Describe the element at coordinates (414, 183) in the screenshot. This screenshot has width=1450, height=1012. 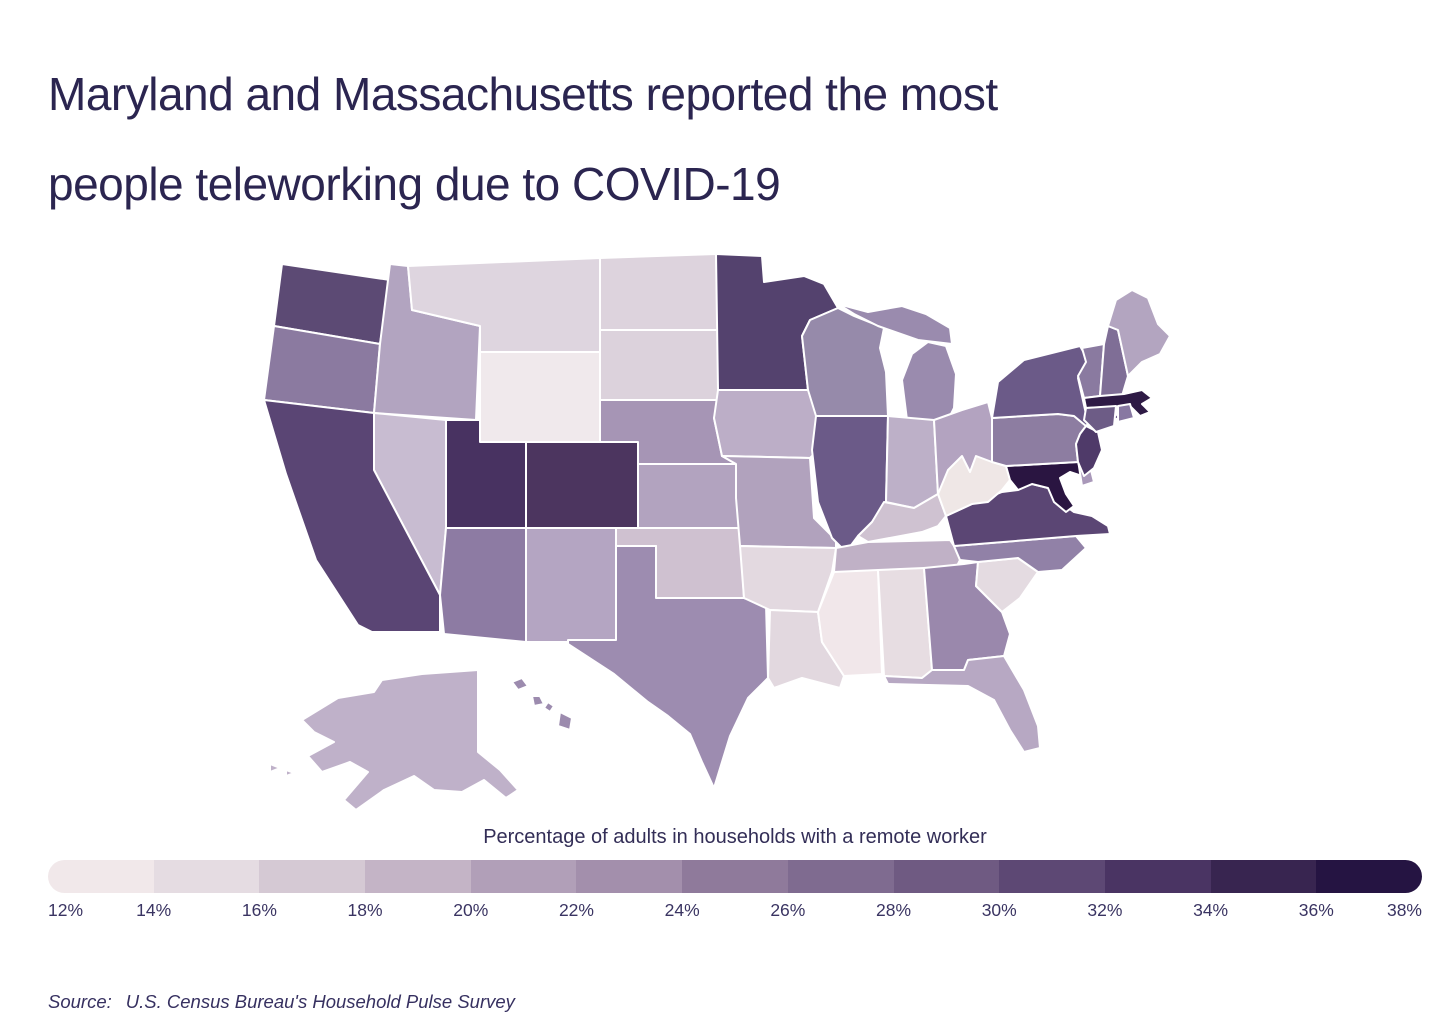
I see `chart-title-line2: people teleworking due to COVID-19` at that location.